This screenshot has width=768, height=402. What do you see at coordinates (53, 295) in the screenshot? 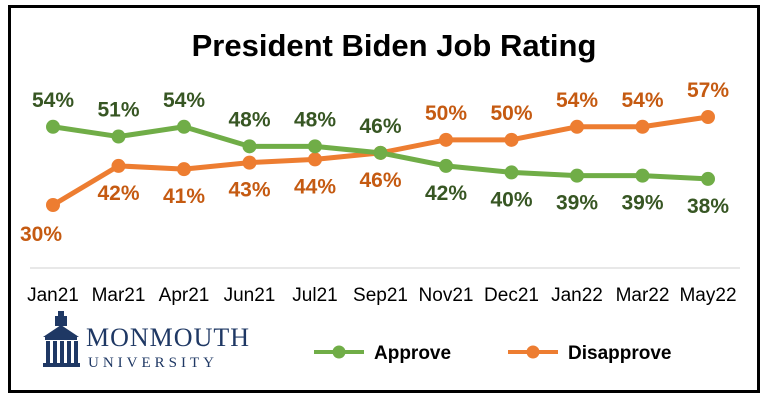
I see `x-tick-label: Jan21` at bounding box center [53, 295].